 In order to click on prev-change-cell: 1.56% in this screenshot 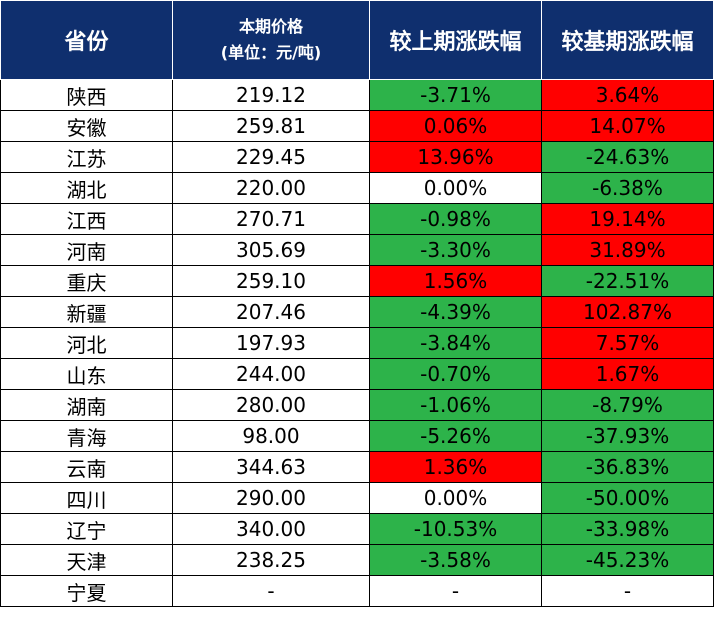, I will do `click(455, 281)`.